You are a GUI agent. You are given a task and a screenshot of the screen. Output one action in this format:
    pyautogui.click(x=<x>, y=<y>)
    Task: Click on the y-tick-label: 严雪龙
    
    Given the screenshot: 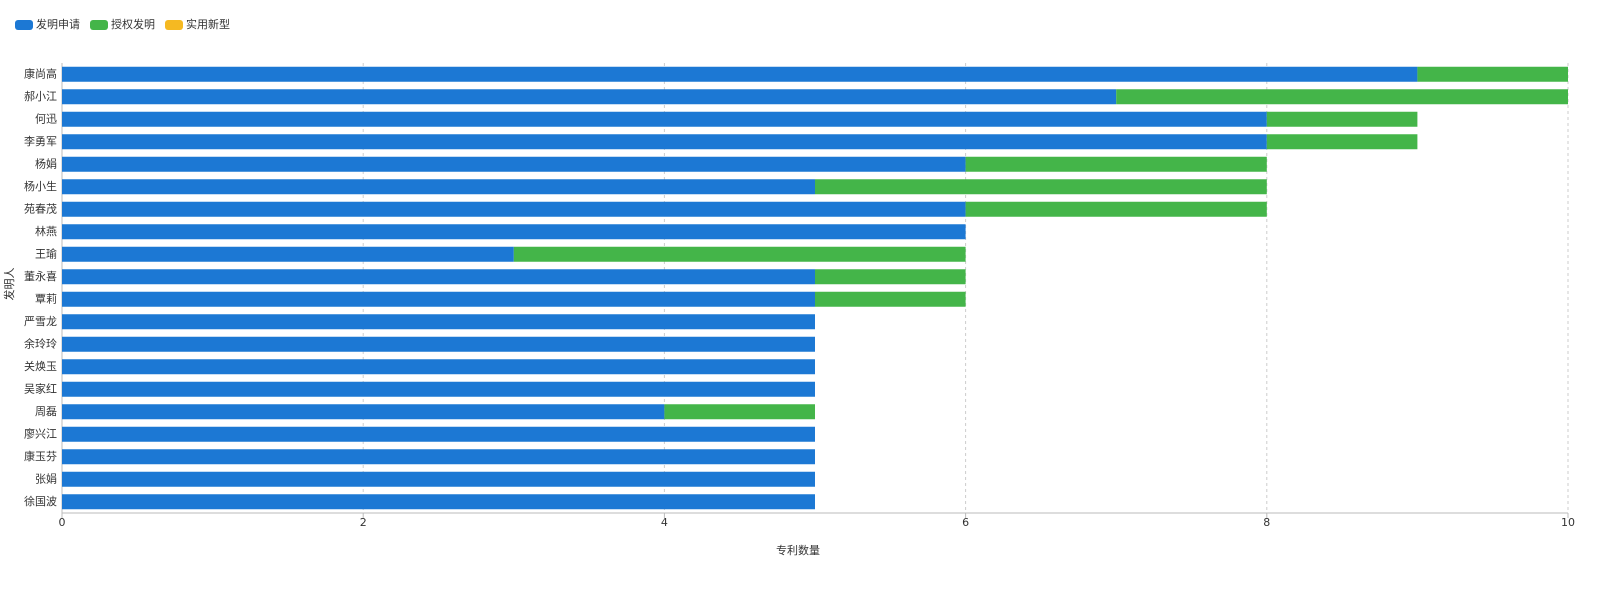 What is the action you would take?
    pyautogui.click(x=40, y=321)
    